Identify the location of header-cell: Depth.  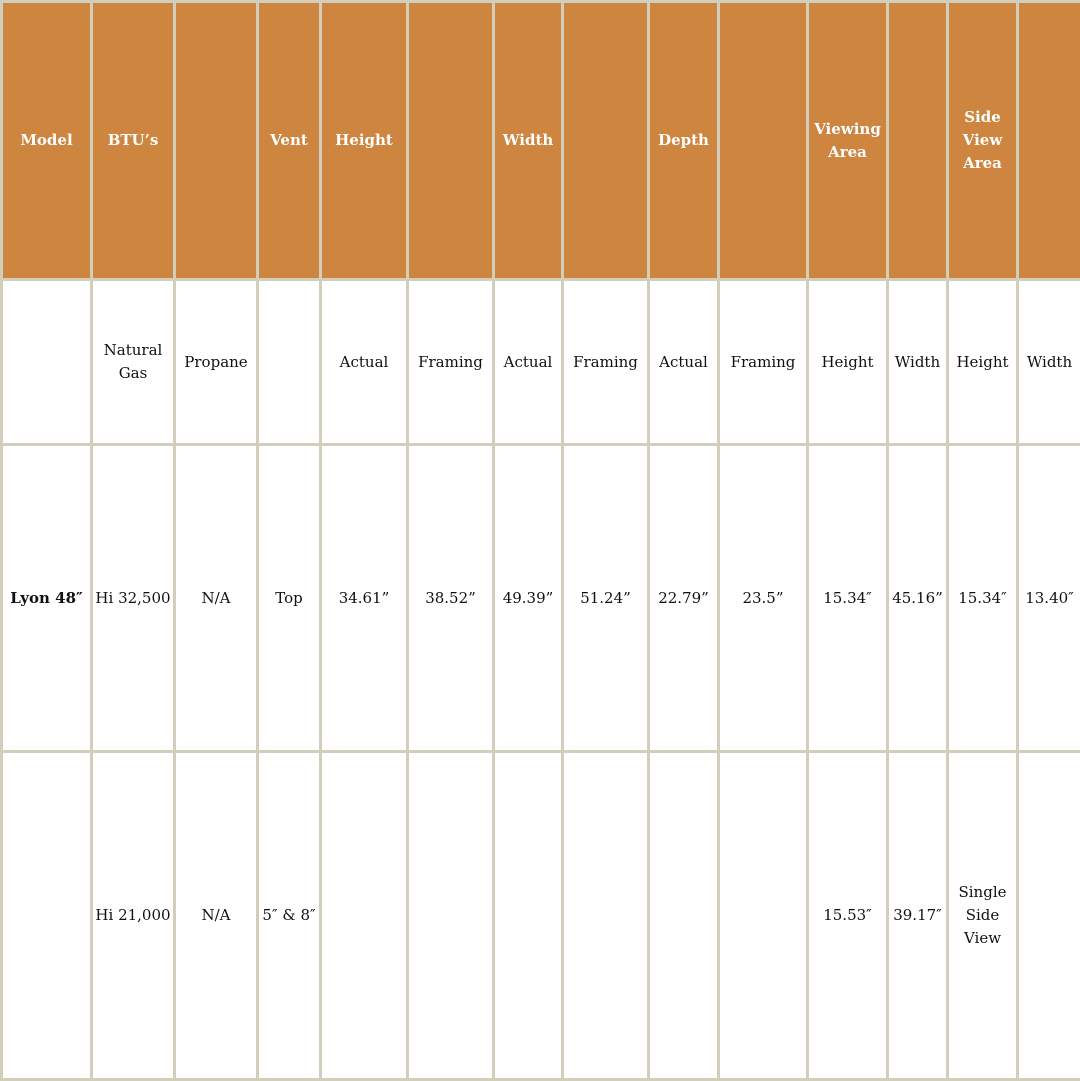
(684, 141).